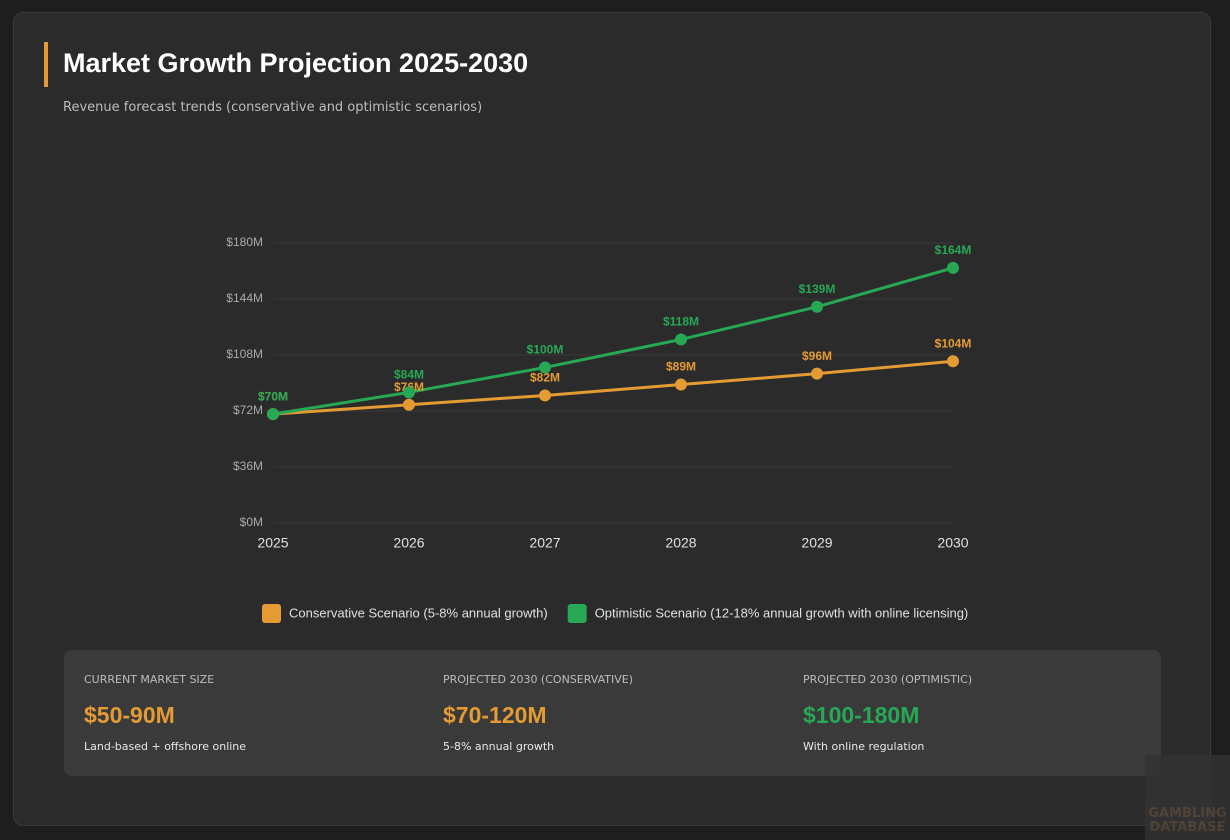 The image size is (1230, 840). What do you see at coordinates (680, 543) in the screenshot?
I see `x-tick-label: 2028` at bounding box center [680, 543].